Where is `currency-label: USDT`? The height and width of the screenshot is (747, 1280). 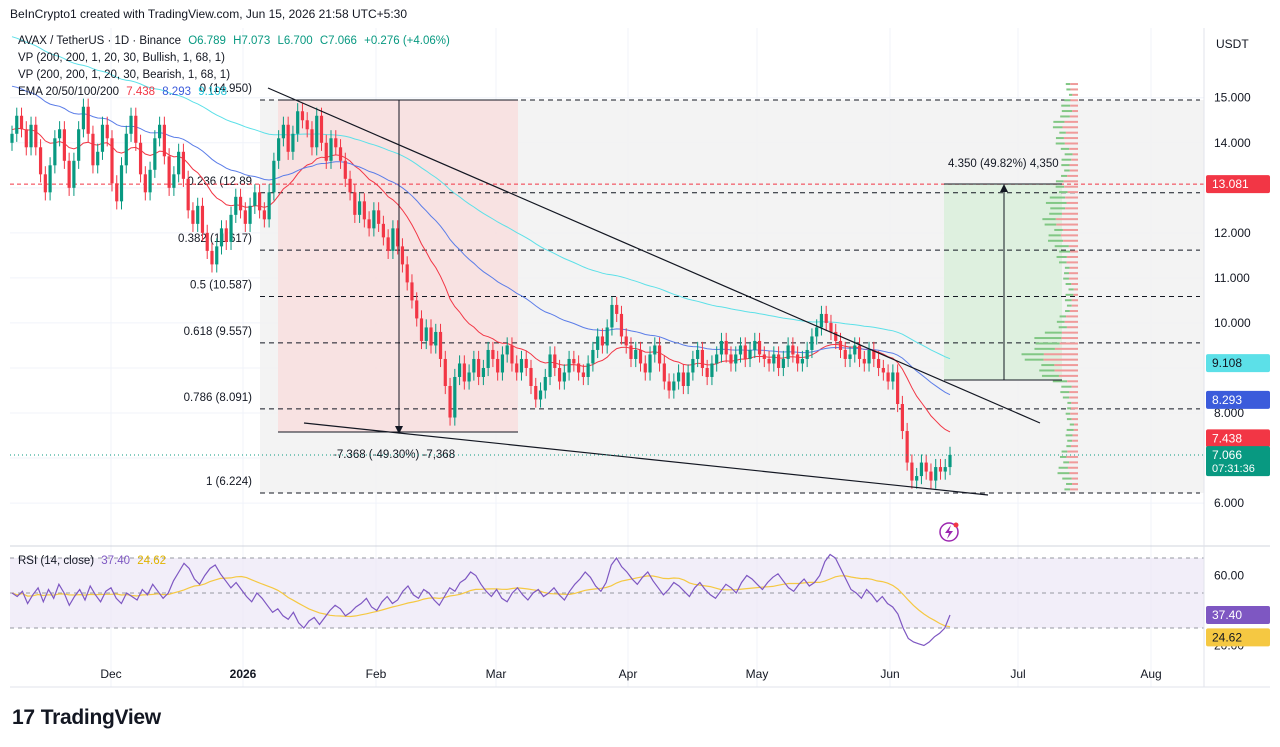 currency-label: USDT is located at coordinates (1232, 44).